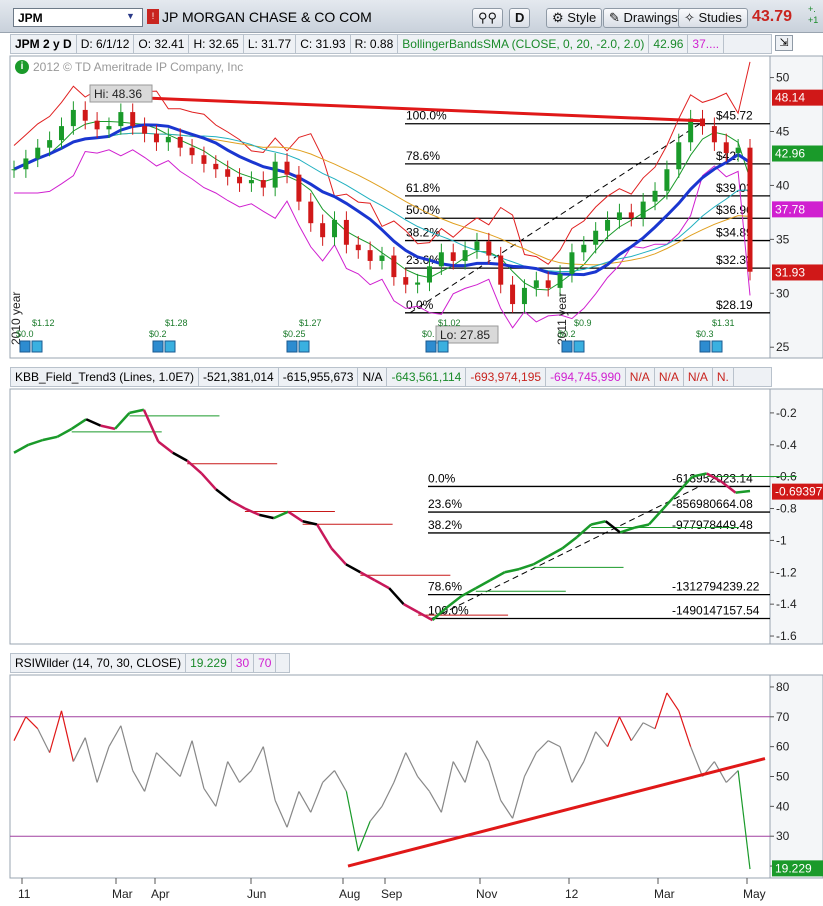 This screenshot has height=906, width=823. Describe the element at coordinates (797, 868) in the screenshot. I see `axis-badge` at that location.